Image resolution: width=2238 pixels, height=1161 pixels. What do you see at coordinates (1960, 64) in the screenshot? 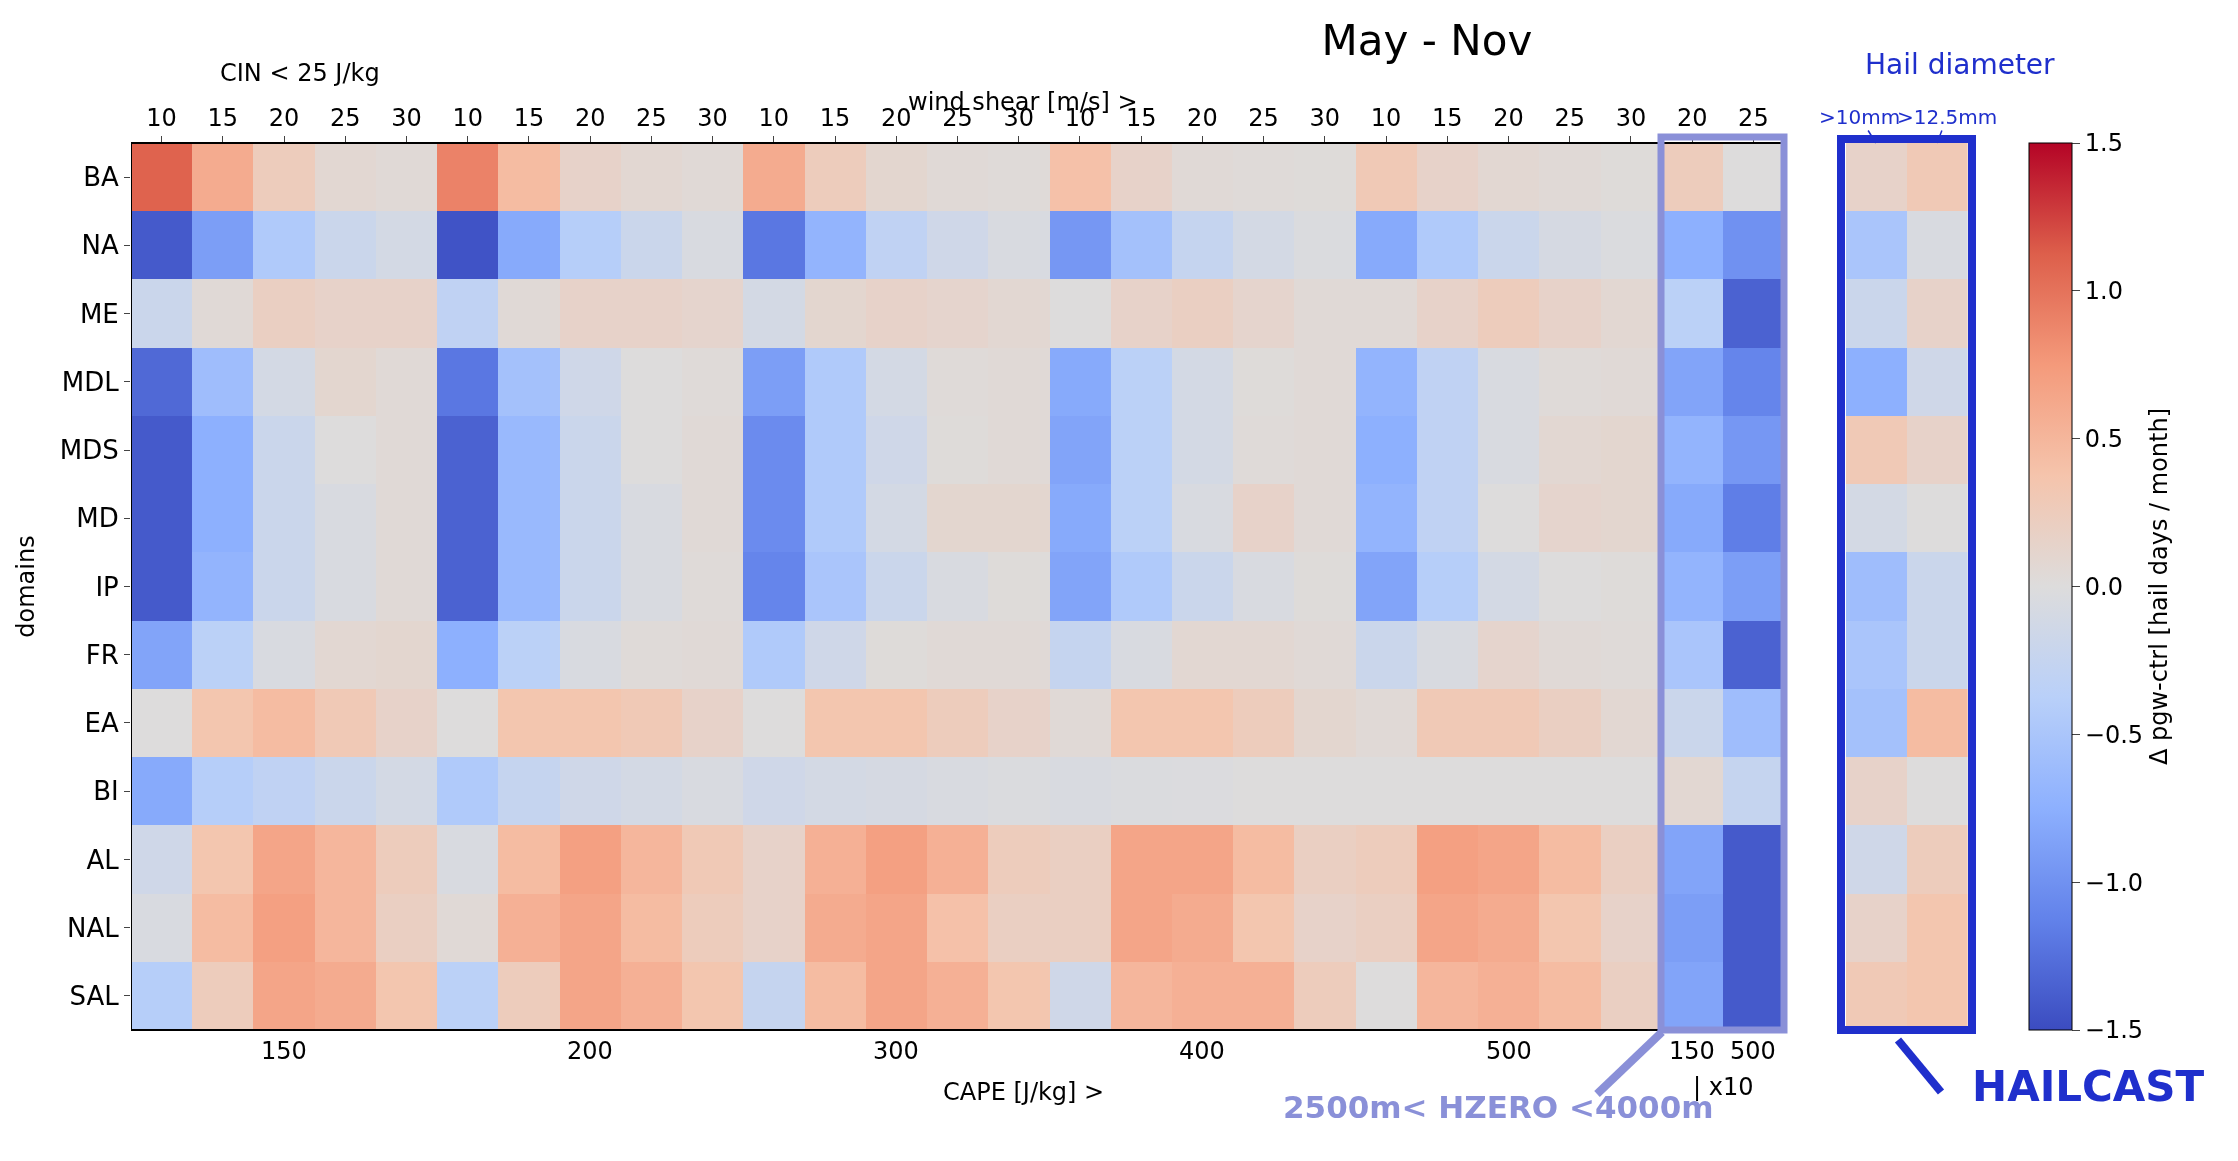
I see `text: Hail diameter` at bounding box center [1960, 64].